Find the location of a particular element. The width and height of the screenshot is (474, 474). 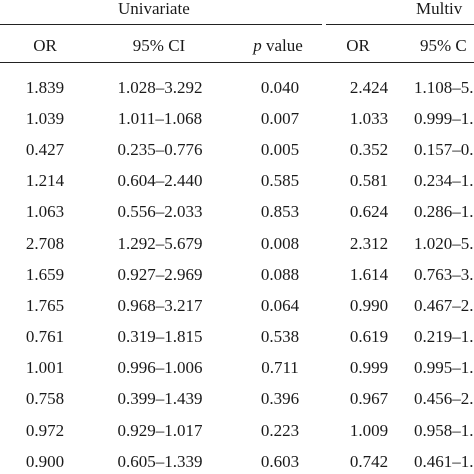

ci-univariate-cell: 0.605–1.339 is located at coordinates (160, 461).